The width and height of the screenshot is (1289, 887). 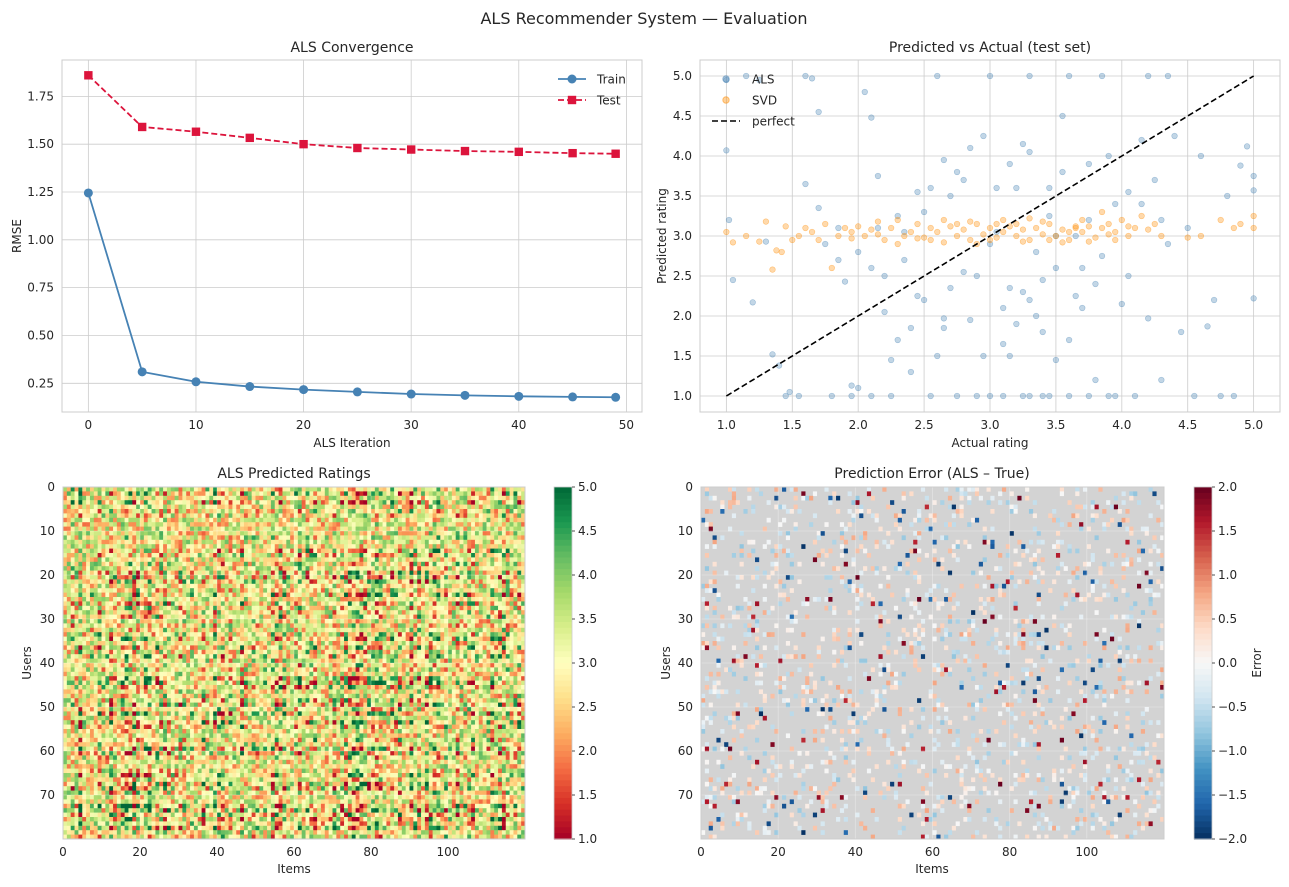 What do you see at coordinates (1121, 425) in the screenshot?
I see `pred-vs-actual-x-tick-label: 4.0` at bounding box center [1121, 425].